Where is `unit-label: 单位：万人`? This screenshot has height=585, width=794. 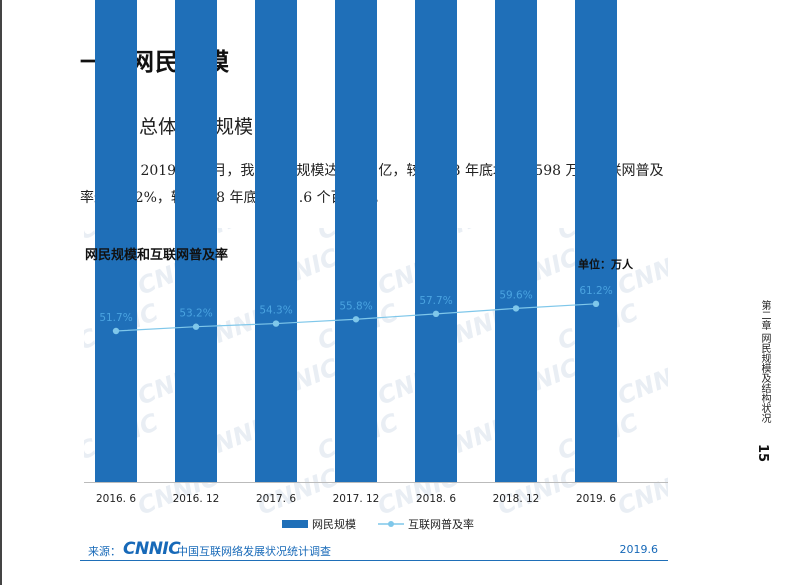
unit-label: 单位：万人 is located at coordinates (605, 264).